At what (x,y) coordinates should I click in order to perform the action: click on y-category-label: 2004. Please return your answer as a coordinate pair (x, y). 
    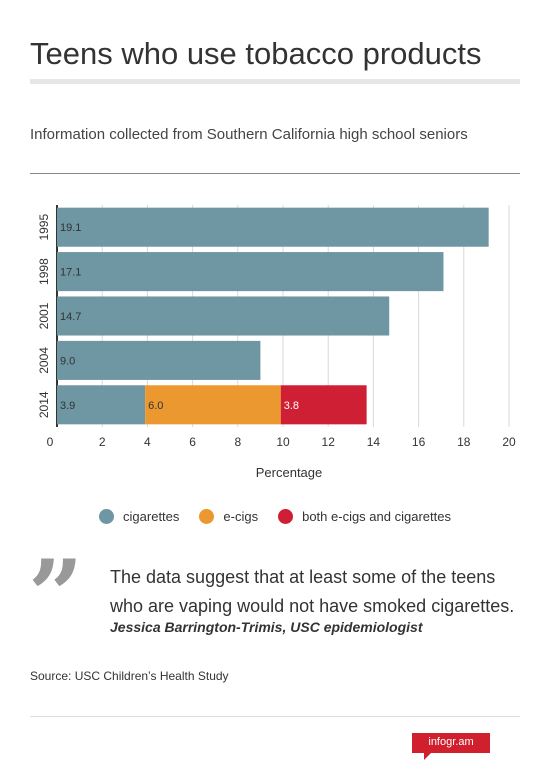
    Looking at the image, I should click on (44, 360).